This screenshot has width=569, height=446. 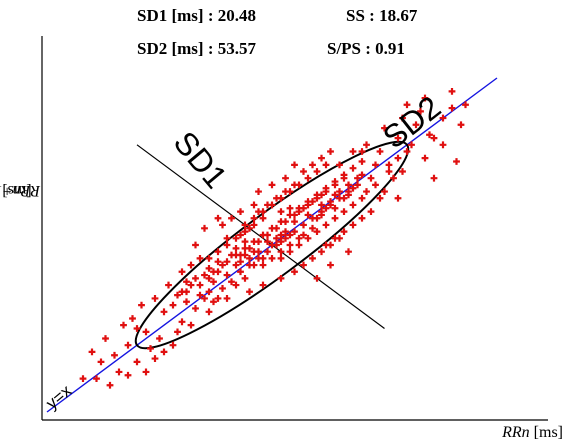 What do you see at coordinates (516, 432) in the screenshot?
I see `x-axis-label-var: RRn` at bounding box center [516, 432].